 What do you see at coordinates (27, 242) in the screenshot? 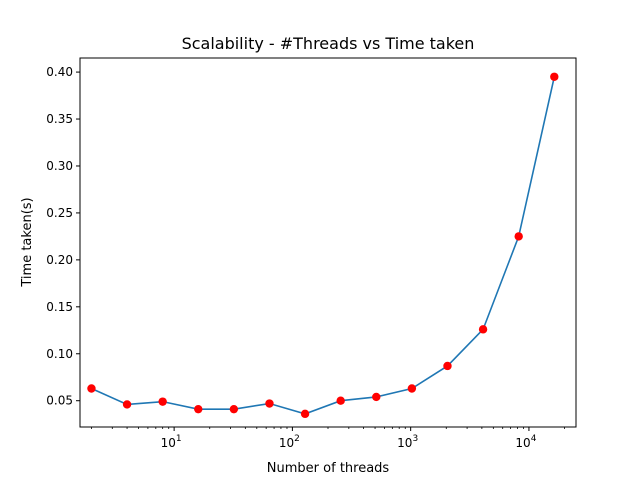
I see `y-axis-label: Time taken(s)` at bounding box center [27, 242].